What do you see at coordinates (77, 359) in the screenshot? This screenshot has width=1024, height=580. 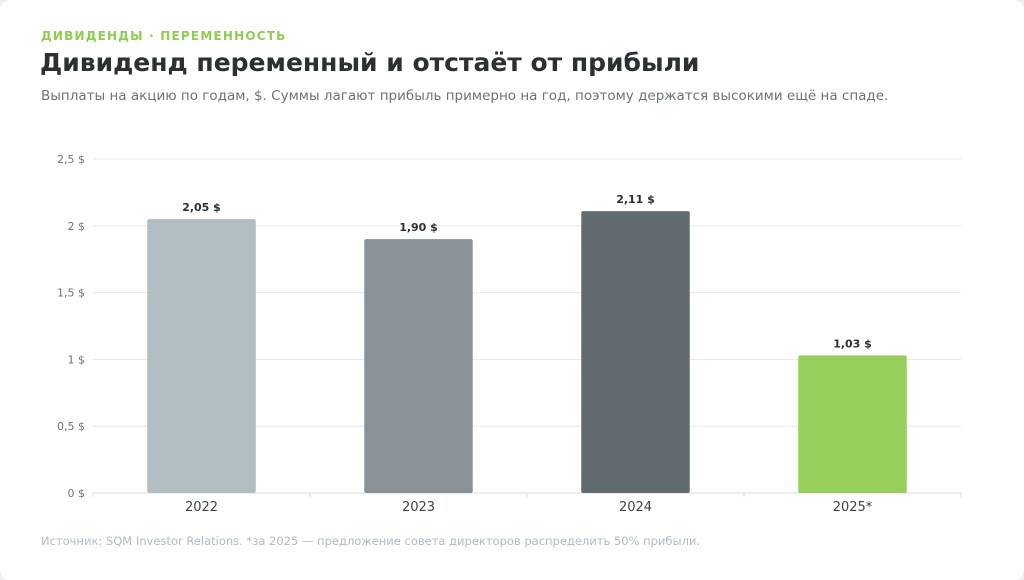 I see `y-tick-label: 1 $` at bounding box center [77, 359].